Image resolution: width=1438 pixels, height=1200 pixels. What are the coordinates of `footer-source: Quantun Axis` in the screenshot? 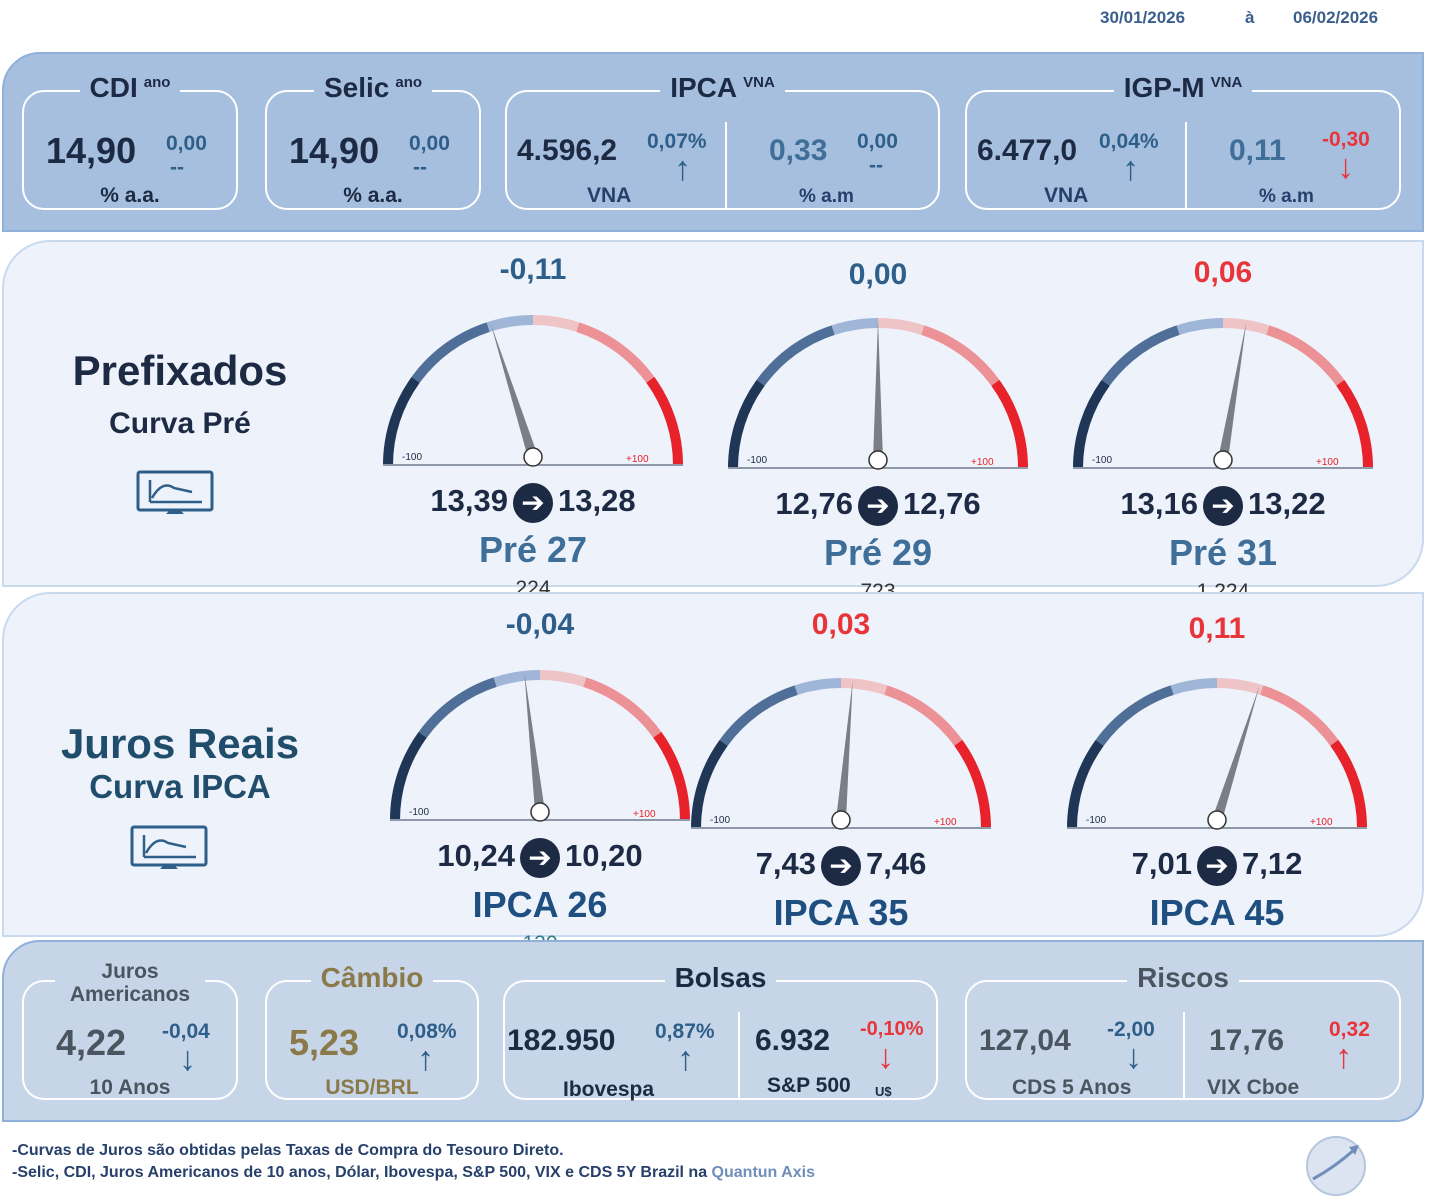 It's located at (763, 1172).